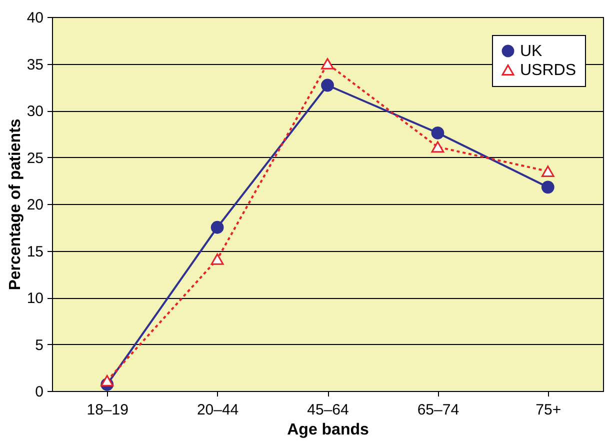 Image resolution: width=605 pixels, height=441 pixels. Describe the element at coordinates (531, 51) in the screenshot. I see `legend-label: UK` at that location.